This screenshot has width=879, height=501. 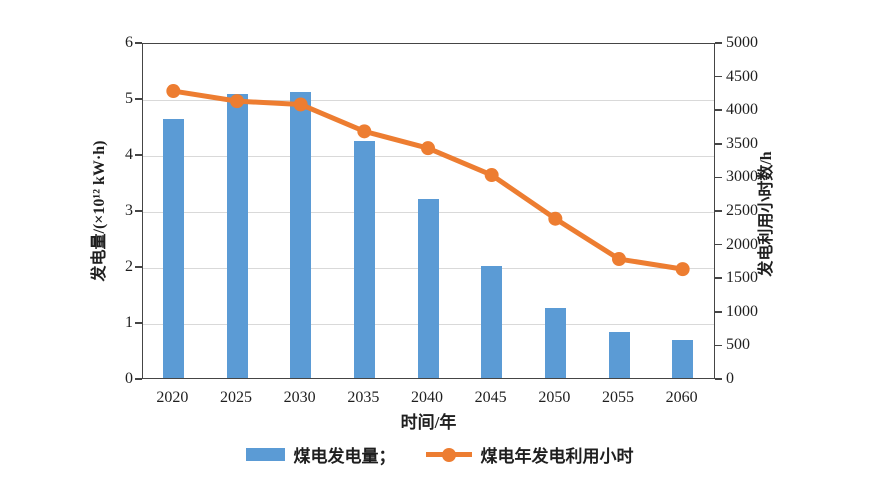 What do you see at coordinates (428, 422) in the screenshot?
I see `x-axis-title: 时间/年` at bounding box center [428, 422].